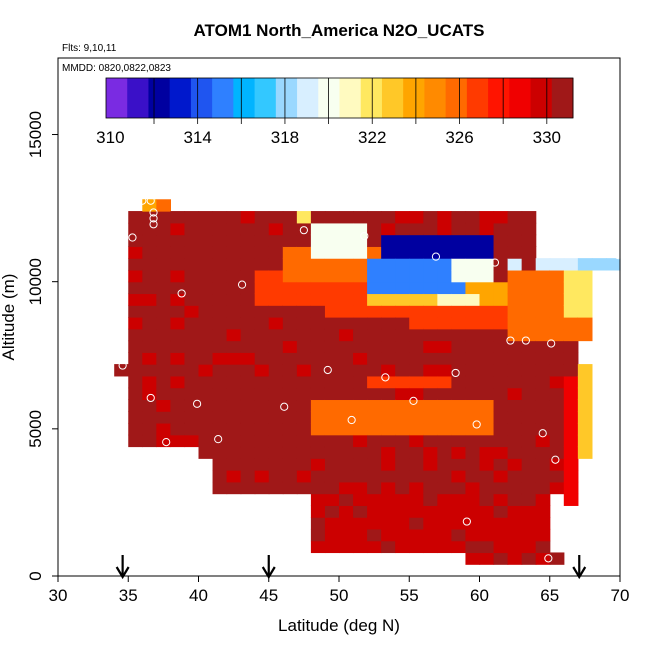 Image resolution: width=650 pixels, height=655 pixels. What do you see at coordinates (335, 112) in the screenshot?
I see `colorbar: 310 314 318 322 326 330` at bounding box center [335, 112].